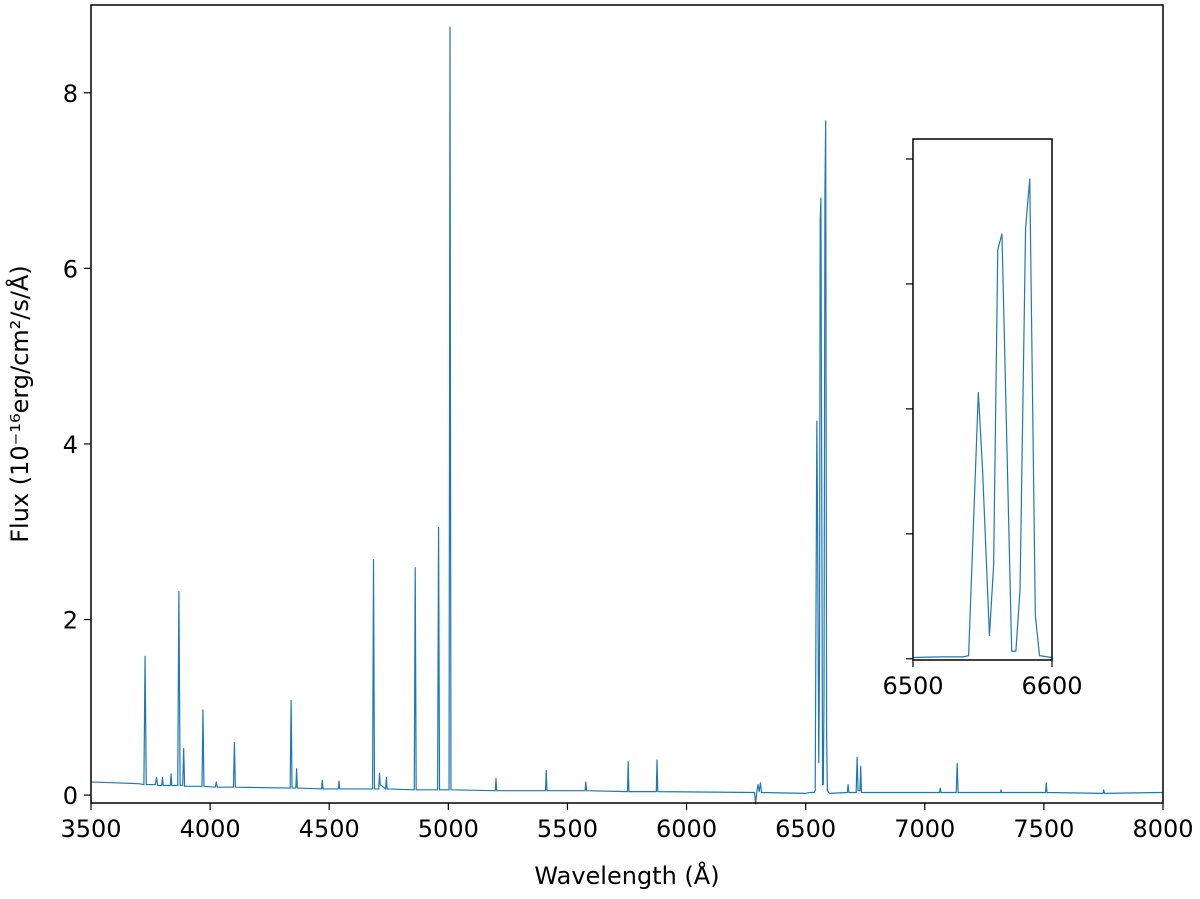  What do you see at coordinates (1162, 829) in the screenshot?
I see `x-tick-label: 8000` at bounding box center [1162, 829].